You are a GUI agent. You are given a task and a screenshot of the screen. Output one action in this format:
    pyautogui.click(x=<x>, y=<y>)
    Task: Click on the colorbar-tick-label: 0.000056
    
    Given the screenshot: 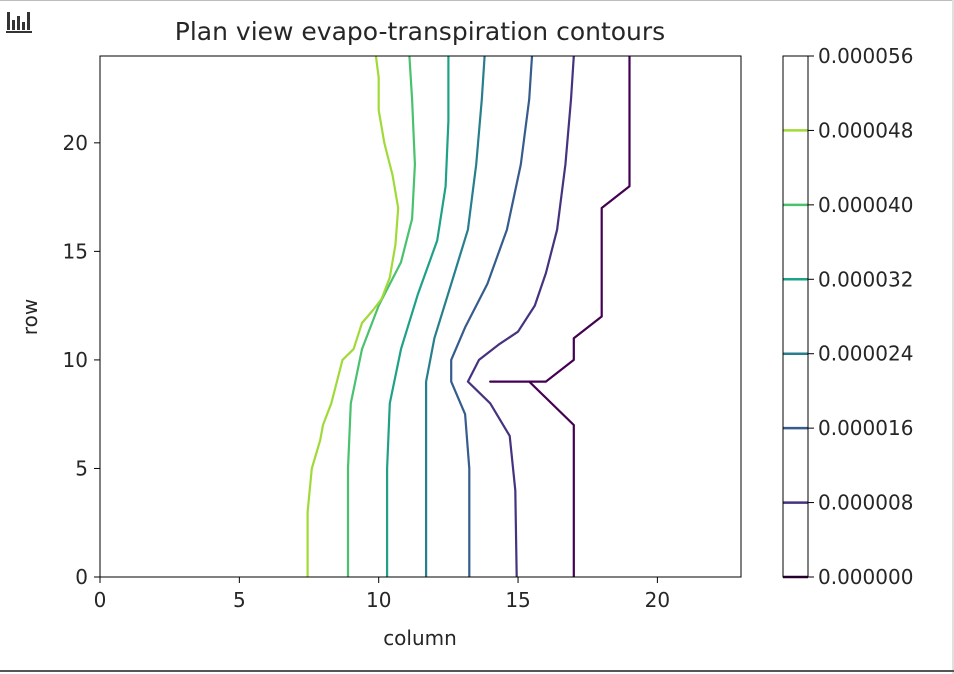 What is the action you would take?
    pyautogui.click(x=865, y=56)
    